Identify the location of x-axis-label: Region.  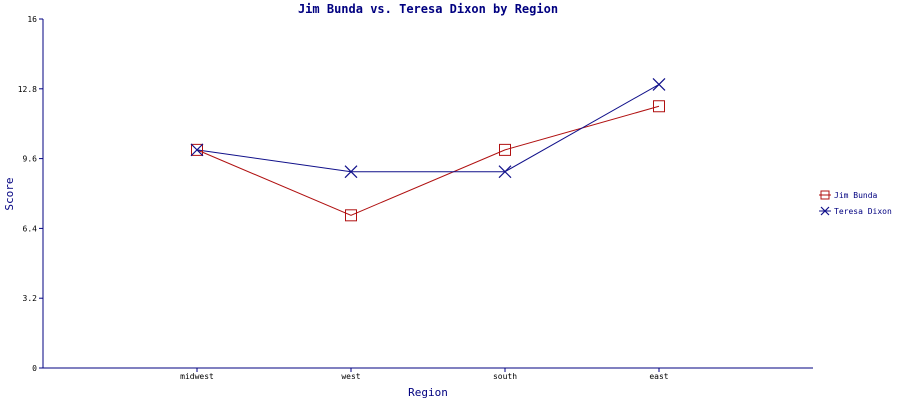
(428, 392).